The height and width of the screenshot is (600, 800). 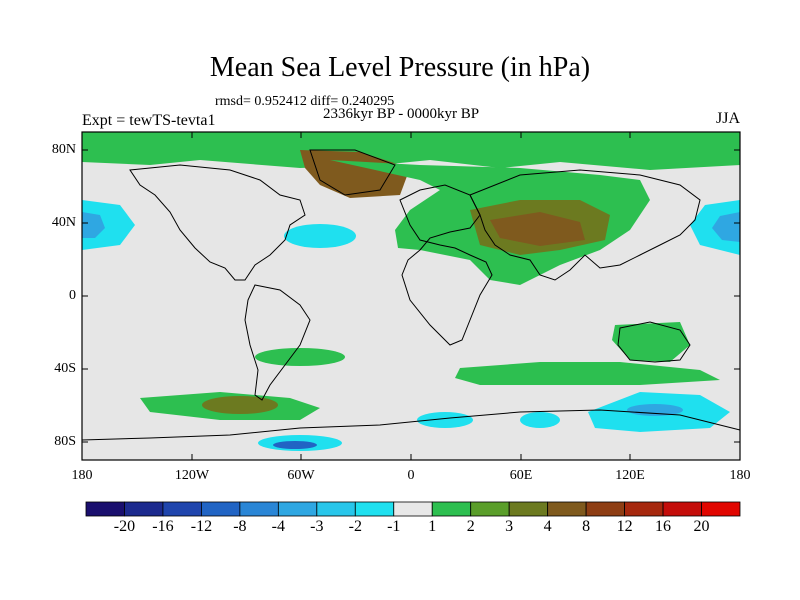 What do you see at coordinates (201, 526) in the screenshot?
I see `colorbar-tick-label: -12` at bounding box center [201, 526].